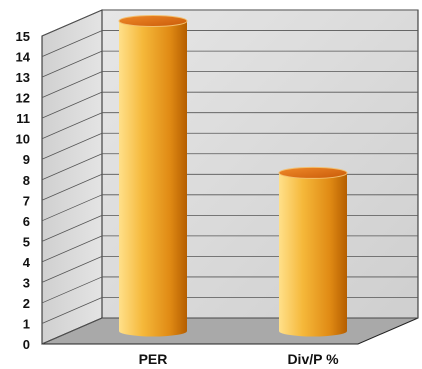 Image resolution: width=422 pixels, height=369 pixels. I want to click on x-category-label: Div/P %, so click(313, 359).